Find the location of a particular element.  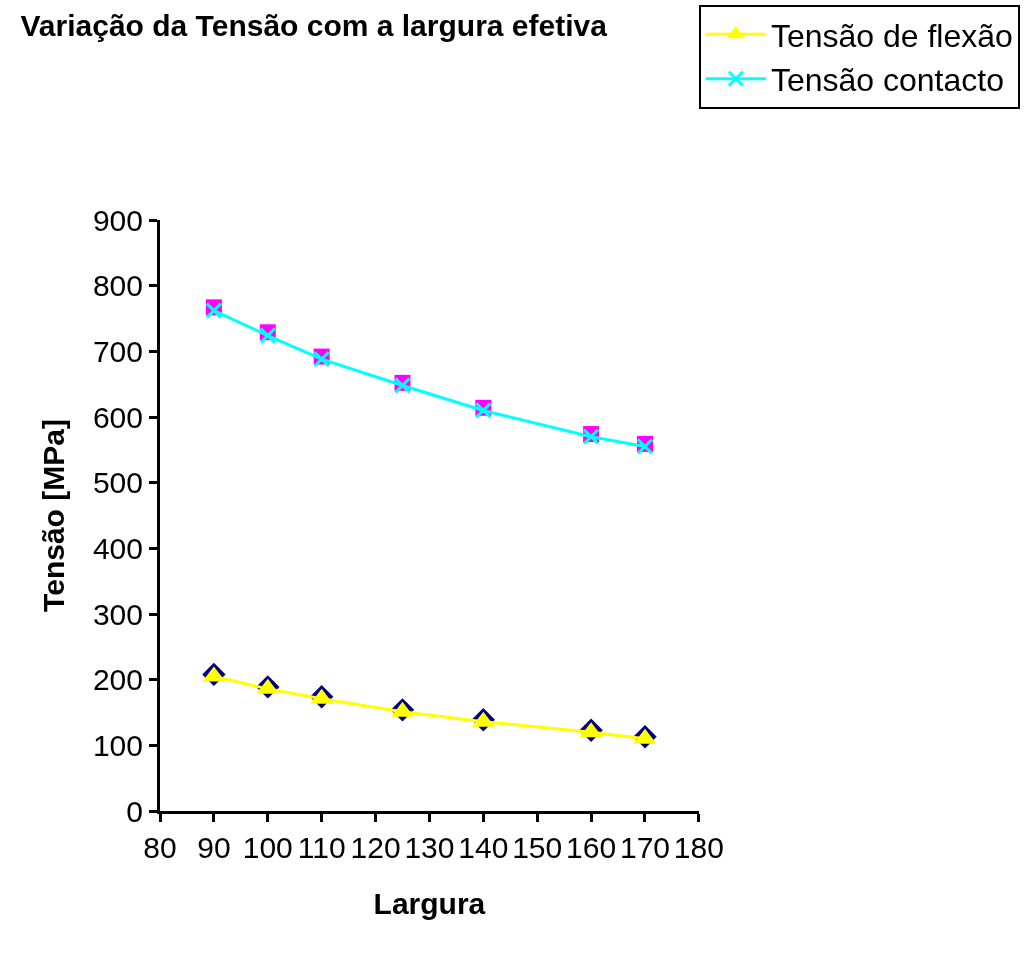

y-tick-label: 800 is located at coordinates (117, 286).